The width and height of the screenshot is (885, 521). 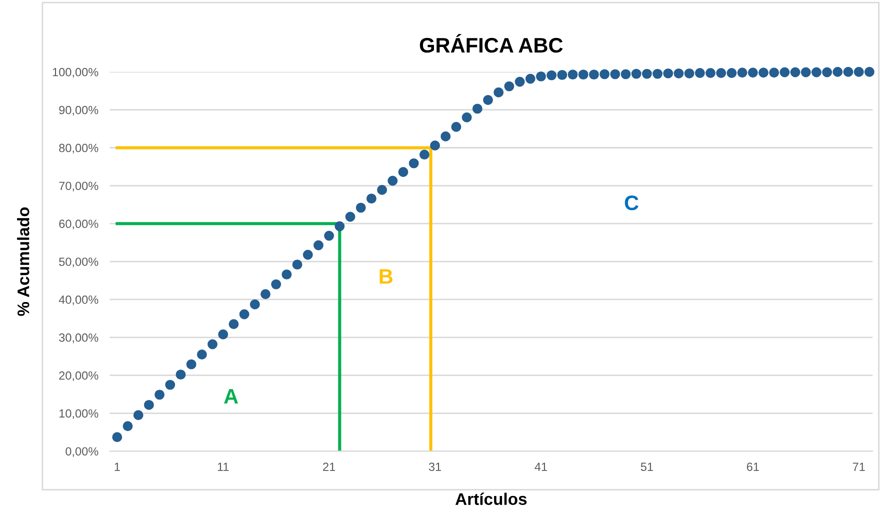 I want to click on annotation: A, so click(x=231, y=396).